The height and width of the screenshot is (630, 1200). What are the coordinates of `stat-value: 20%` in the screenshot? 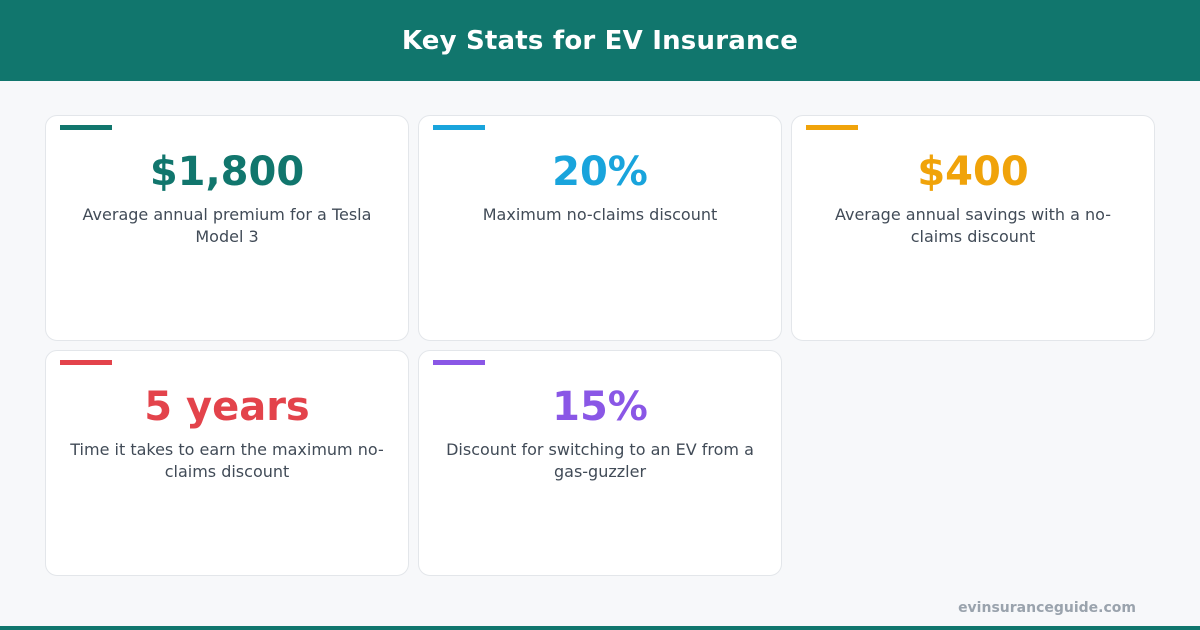 It's located at (600, 172).